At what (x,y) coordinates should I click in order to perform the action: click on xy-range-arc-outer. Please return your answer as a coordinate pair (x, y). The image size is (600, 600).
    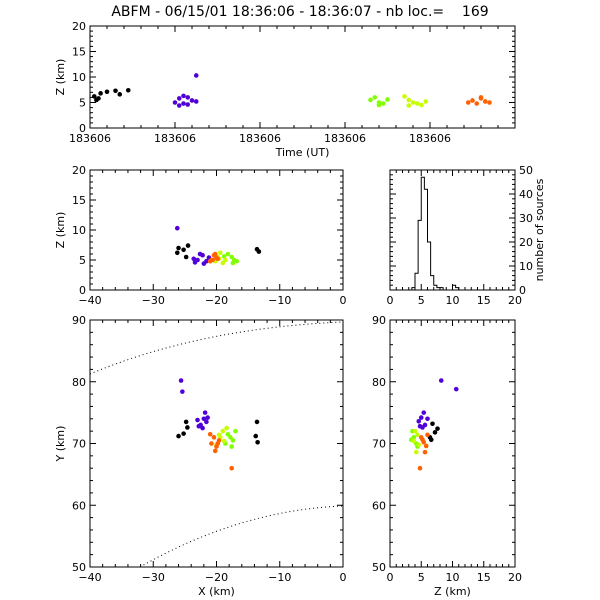
    Looking at the image, I should click on (216, 348).